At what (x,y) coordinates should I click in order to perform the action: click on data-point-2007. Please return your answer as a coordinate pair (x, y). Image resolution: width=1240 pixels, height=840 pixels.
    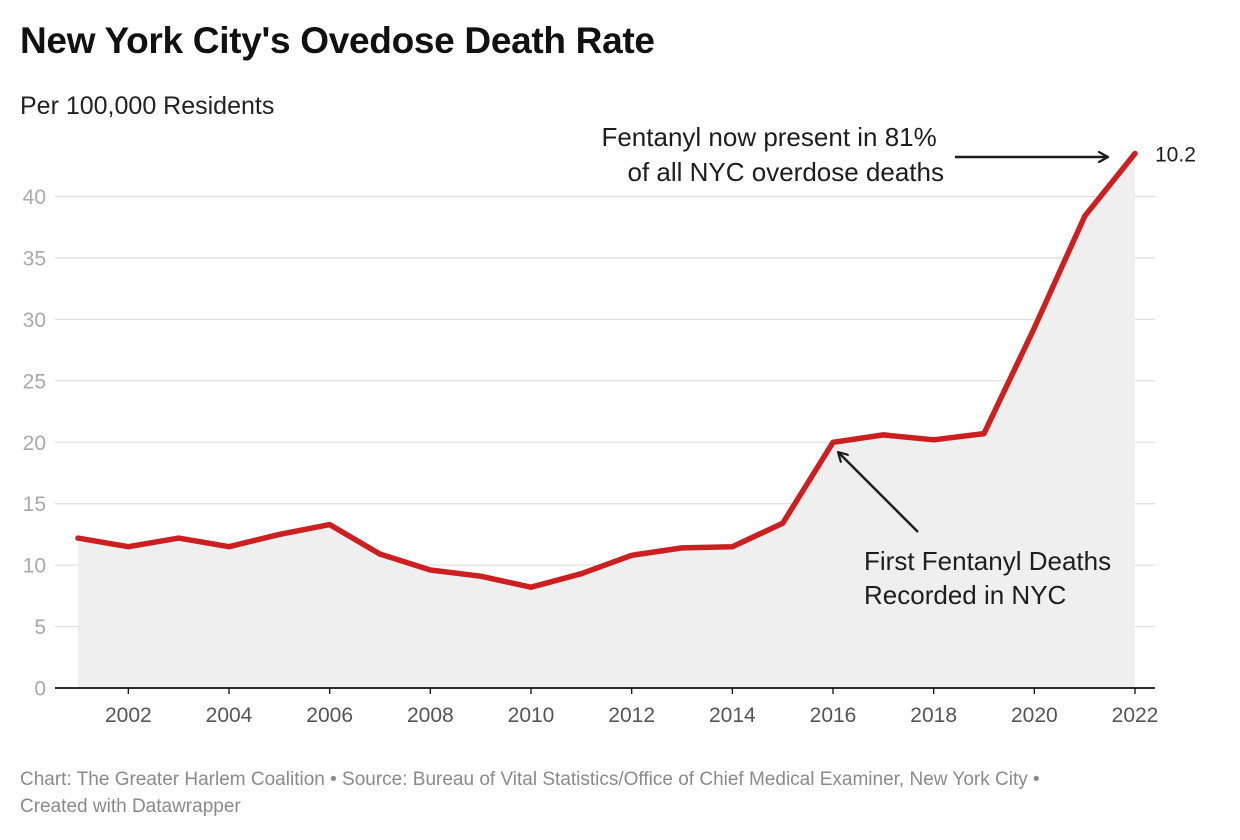
    Looking at the image, I should click on (380, 554).